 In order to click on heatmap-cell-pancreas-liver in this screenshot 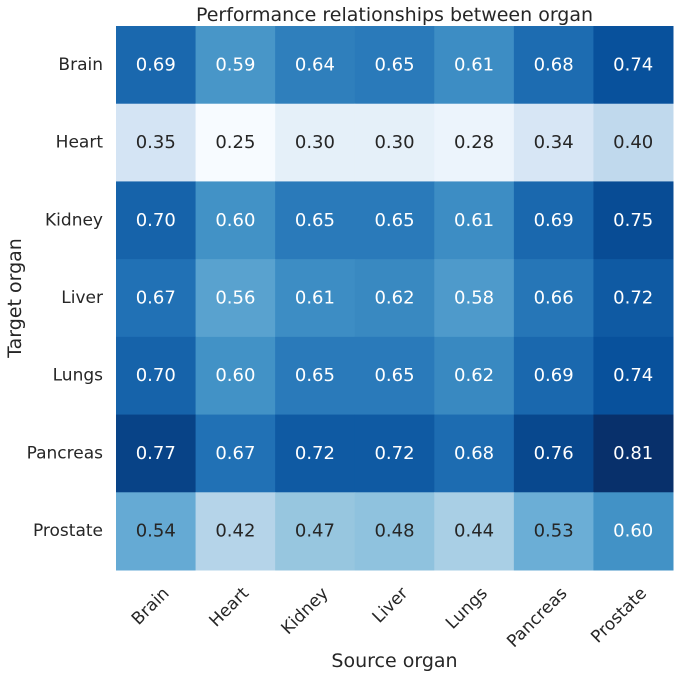, I will do `click(394, 453)`.